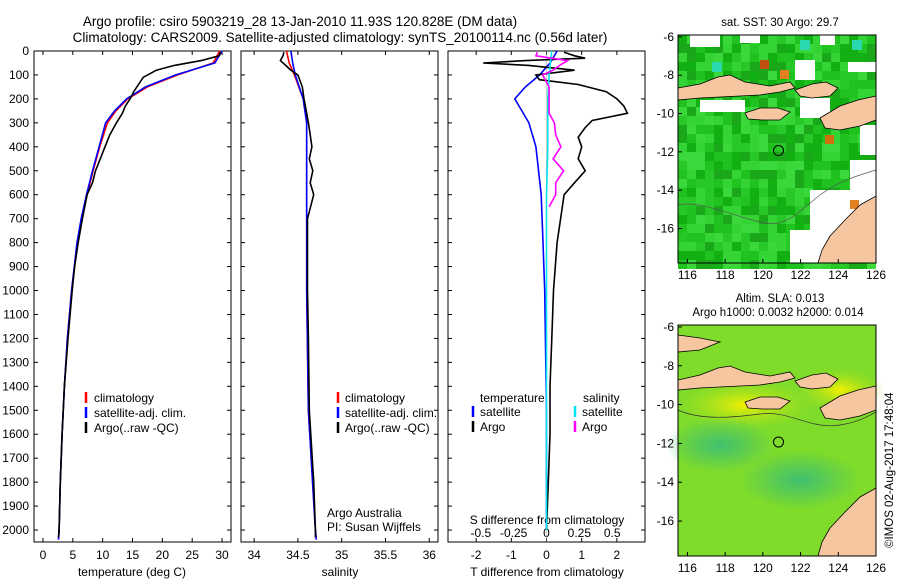 The image size is (900, 580). What do you see at coordinates (140, 413) in the screenshot?
I see `legend-label-satellite: satellite-adj. clim.` at bounding box center [140, 413].